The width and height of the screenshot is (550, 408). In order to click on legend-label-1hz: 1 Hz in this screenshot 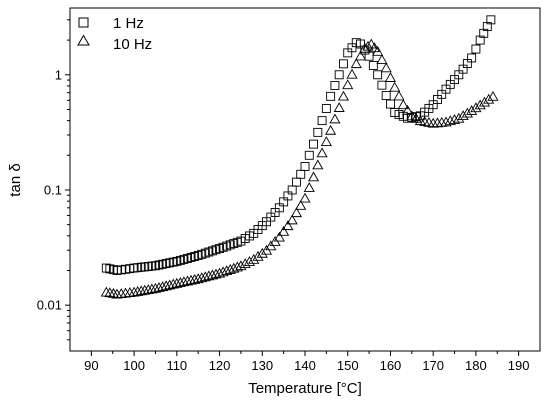, I will do `click(128, 23)`.